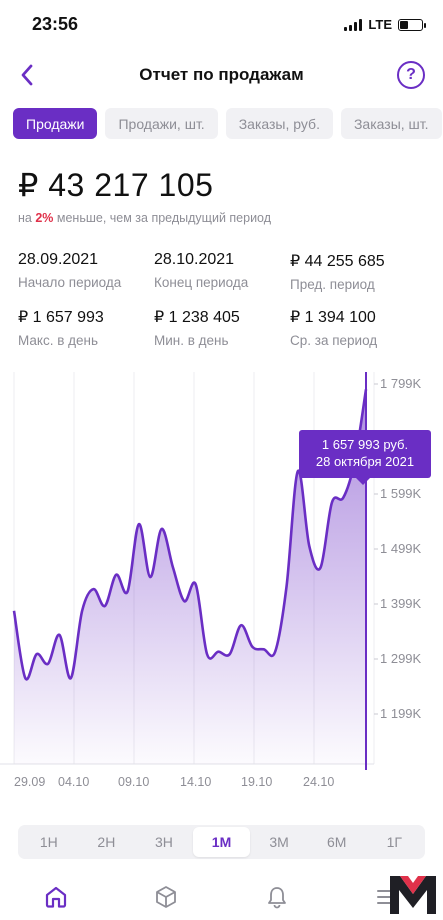  I want to click on comparison-percent: 2%, so click(44, 218).